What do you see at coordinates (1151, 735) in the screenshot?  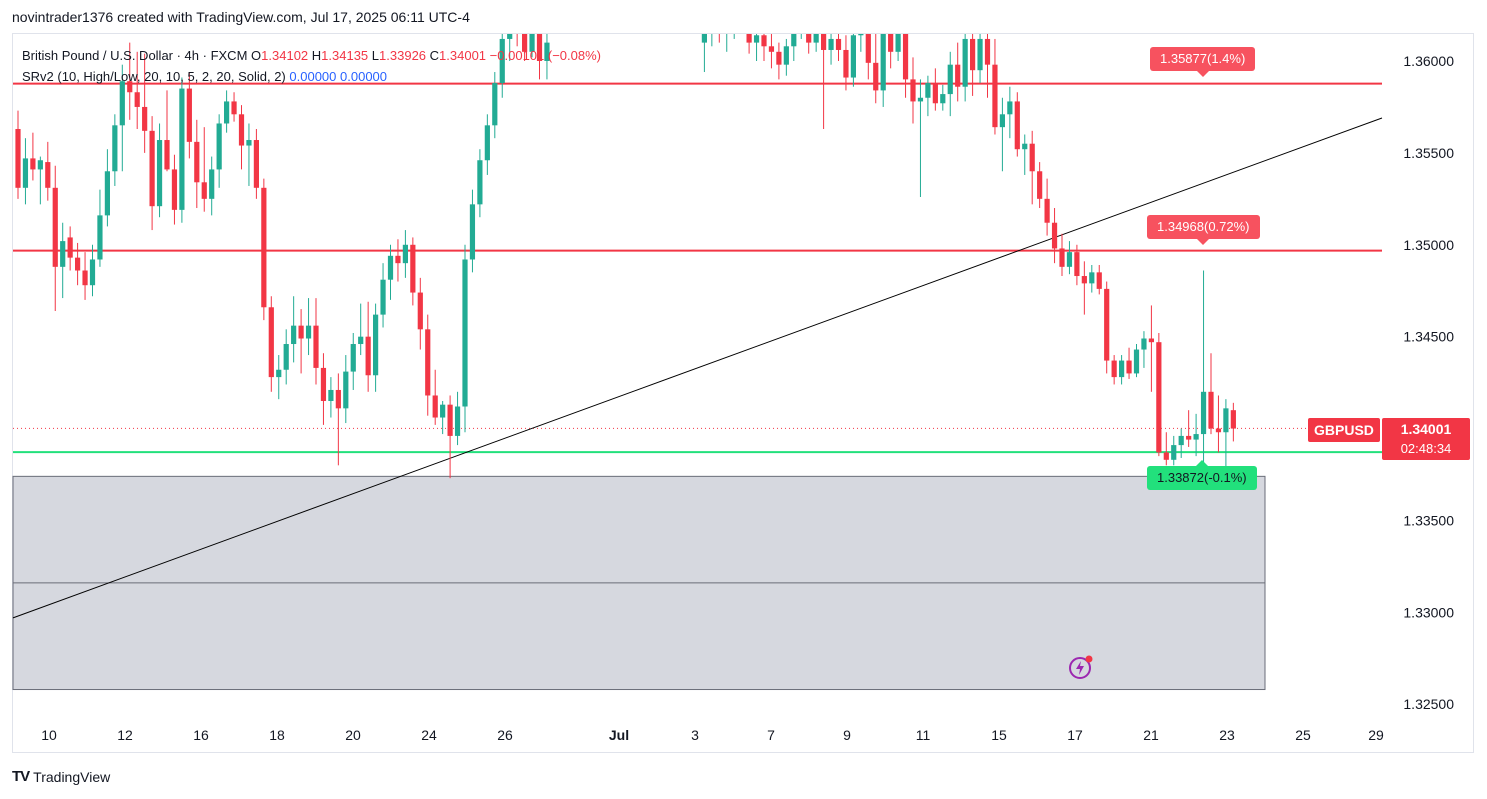 I see `x-tick-label: 21` at bounding box center [1151, 735].